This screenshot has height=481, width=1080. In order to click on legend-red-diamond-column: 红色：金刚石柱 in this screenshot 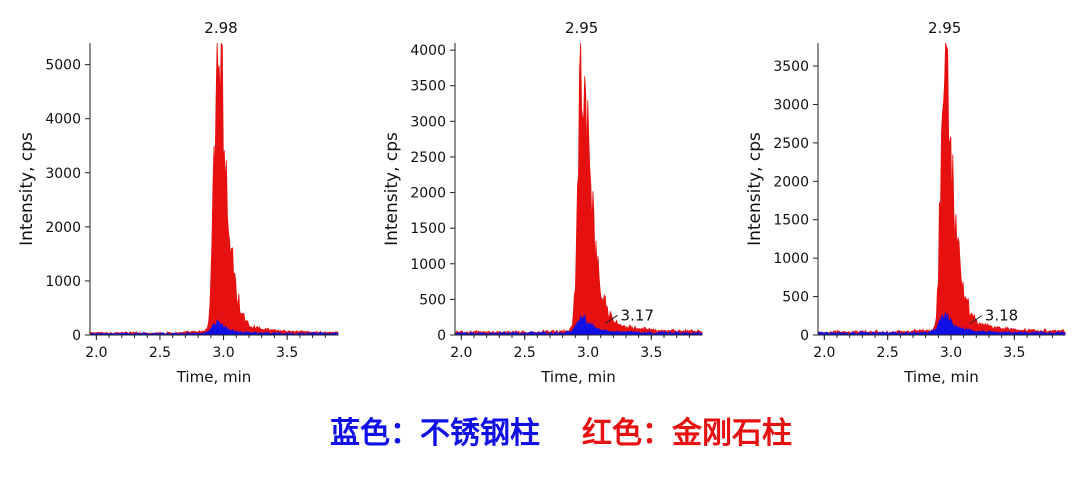, I will do `click(687, 433)`.